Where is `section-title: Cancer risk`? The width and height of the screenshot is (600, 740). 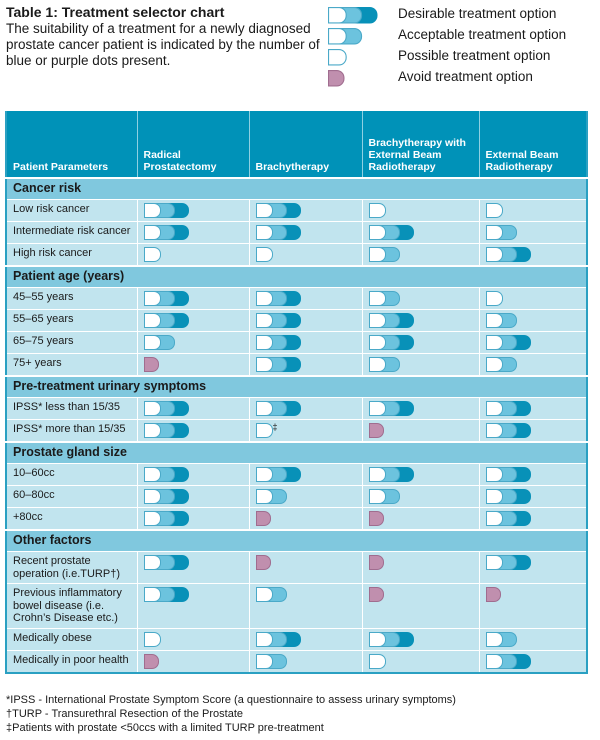
section-title: Cancer risk is located at coordinates (296, 188).